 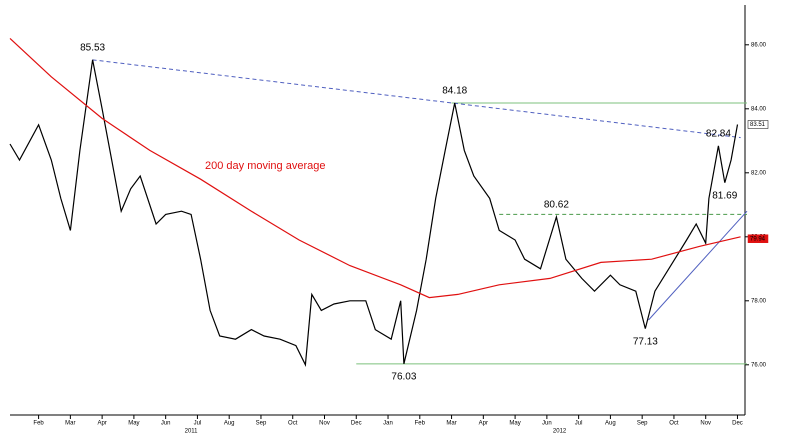 I want to click on y-tick-label: 84.00, so click(x=759, y=109).